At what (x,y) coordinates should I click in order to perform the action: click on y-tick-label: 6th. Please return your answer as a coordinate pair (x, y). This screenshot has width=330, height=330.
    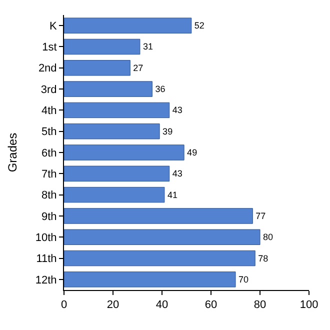
    Looking at the image, I should click on (49, 153).